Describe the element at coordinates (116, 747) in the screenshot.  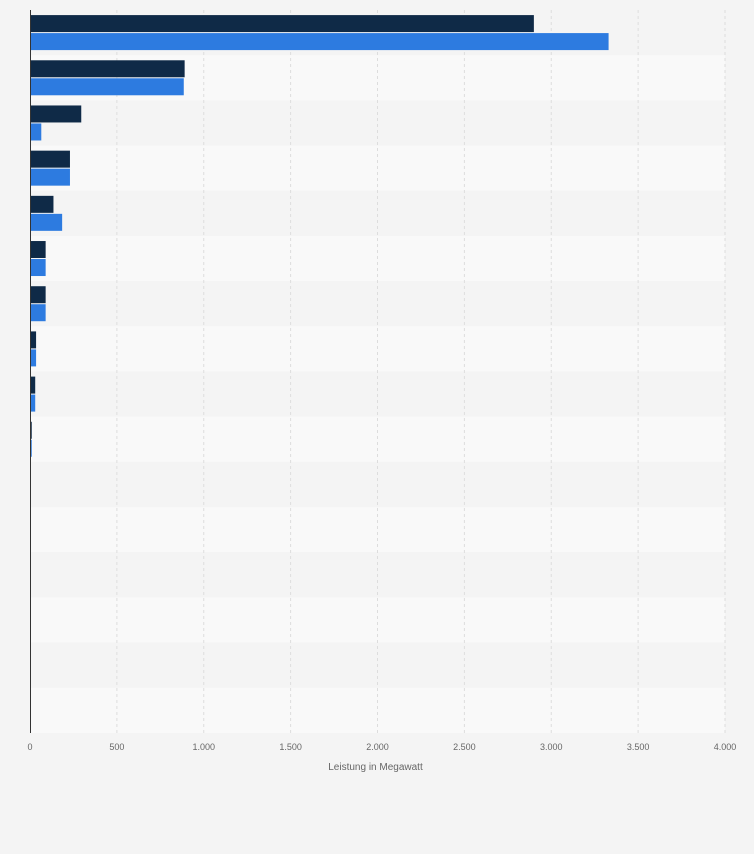
I see `x-tick-label: 500` at that location.